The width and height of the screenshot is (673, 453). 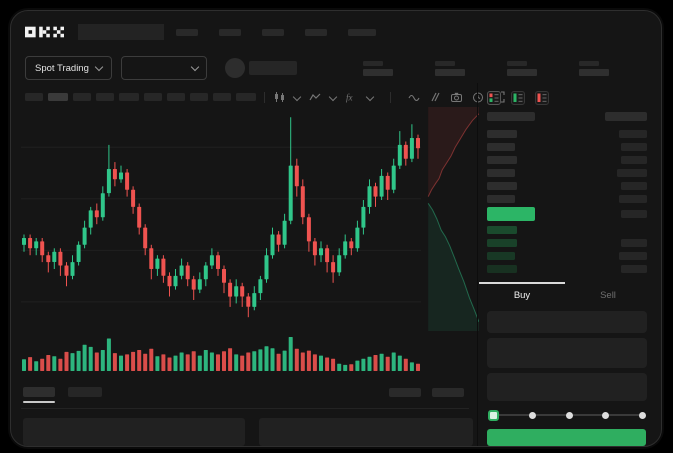 What do you see at coordinates (566, 437) in the screenshot?
I see `buy-submit-button` at bounding box center [566, 437].